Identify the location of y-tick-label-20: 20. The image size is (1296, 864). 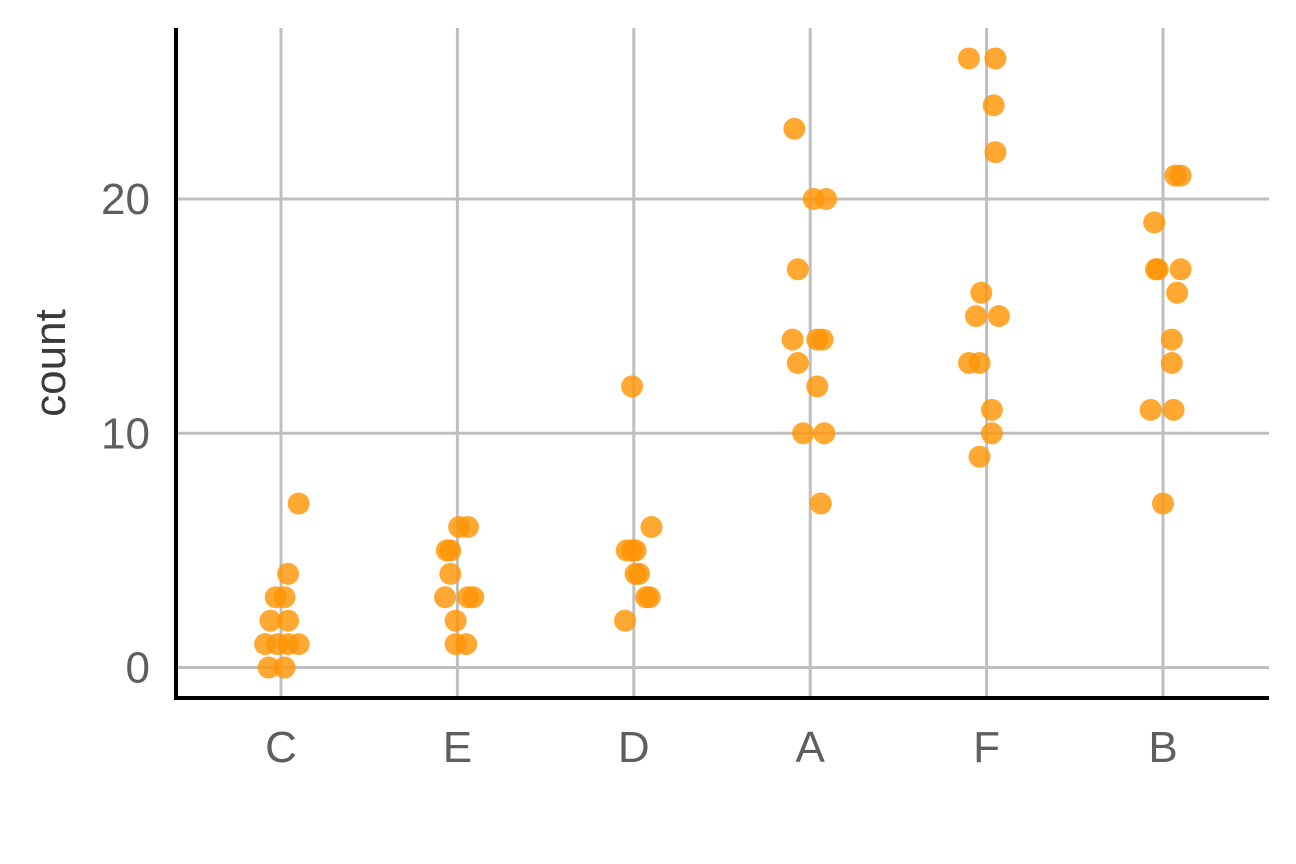
(125, 199).